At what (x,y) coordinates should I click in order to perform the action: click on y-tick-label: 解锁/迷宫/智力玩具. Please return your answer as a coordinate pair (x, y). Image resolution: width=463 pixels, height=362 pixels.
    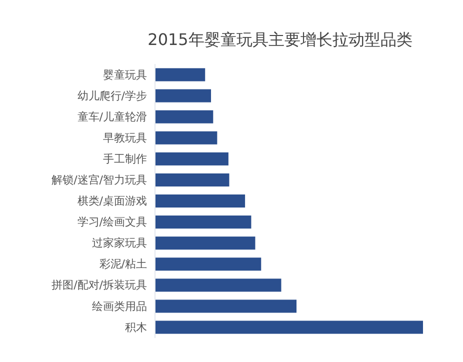
    Looking at the image, I should click on (99, 179).